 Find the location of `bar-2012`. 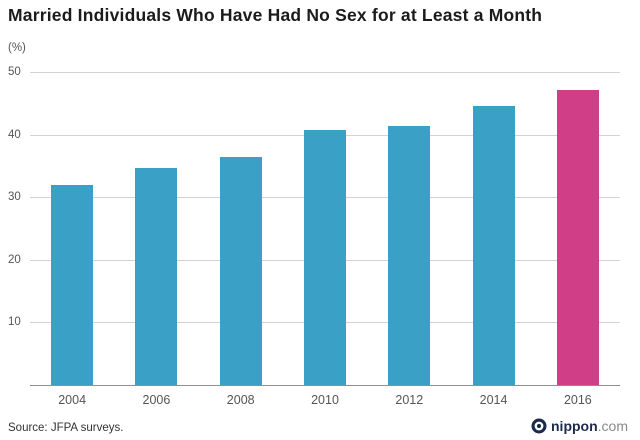

bar-2012 is located at coordinates (409, 255).